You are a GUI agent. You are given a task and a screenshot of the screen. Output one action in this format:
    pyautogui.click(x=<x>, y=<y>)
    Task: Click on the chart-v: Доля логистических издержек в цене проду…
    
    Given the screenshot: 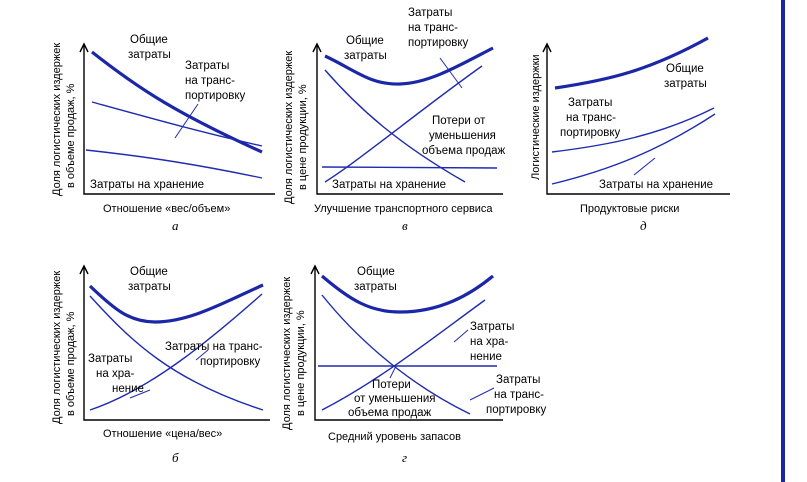 What is the action you would take?
    pyautogui.click(x=394, y=120)
    